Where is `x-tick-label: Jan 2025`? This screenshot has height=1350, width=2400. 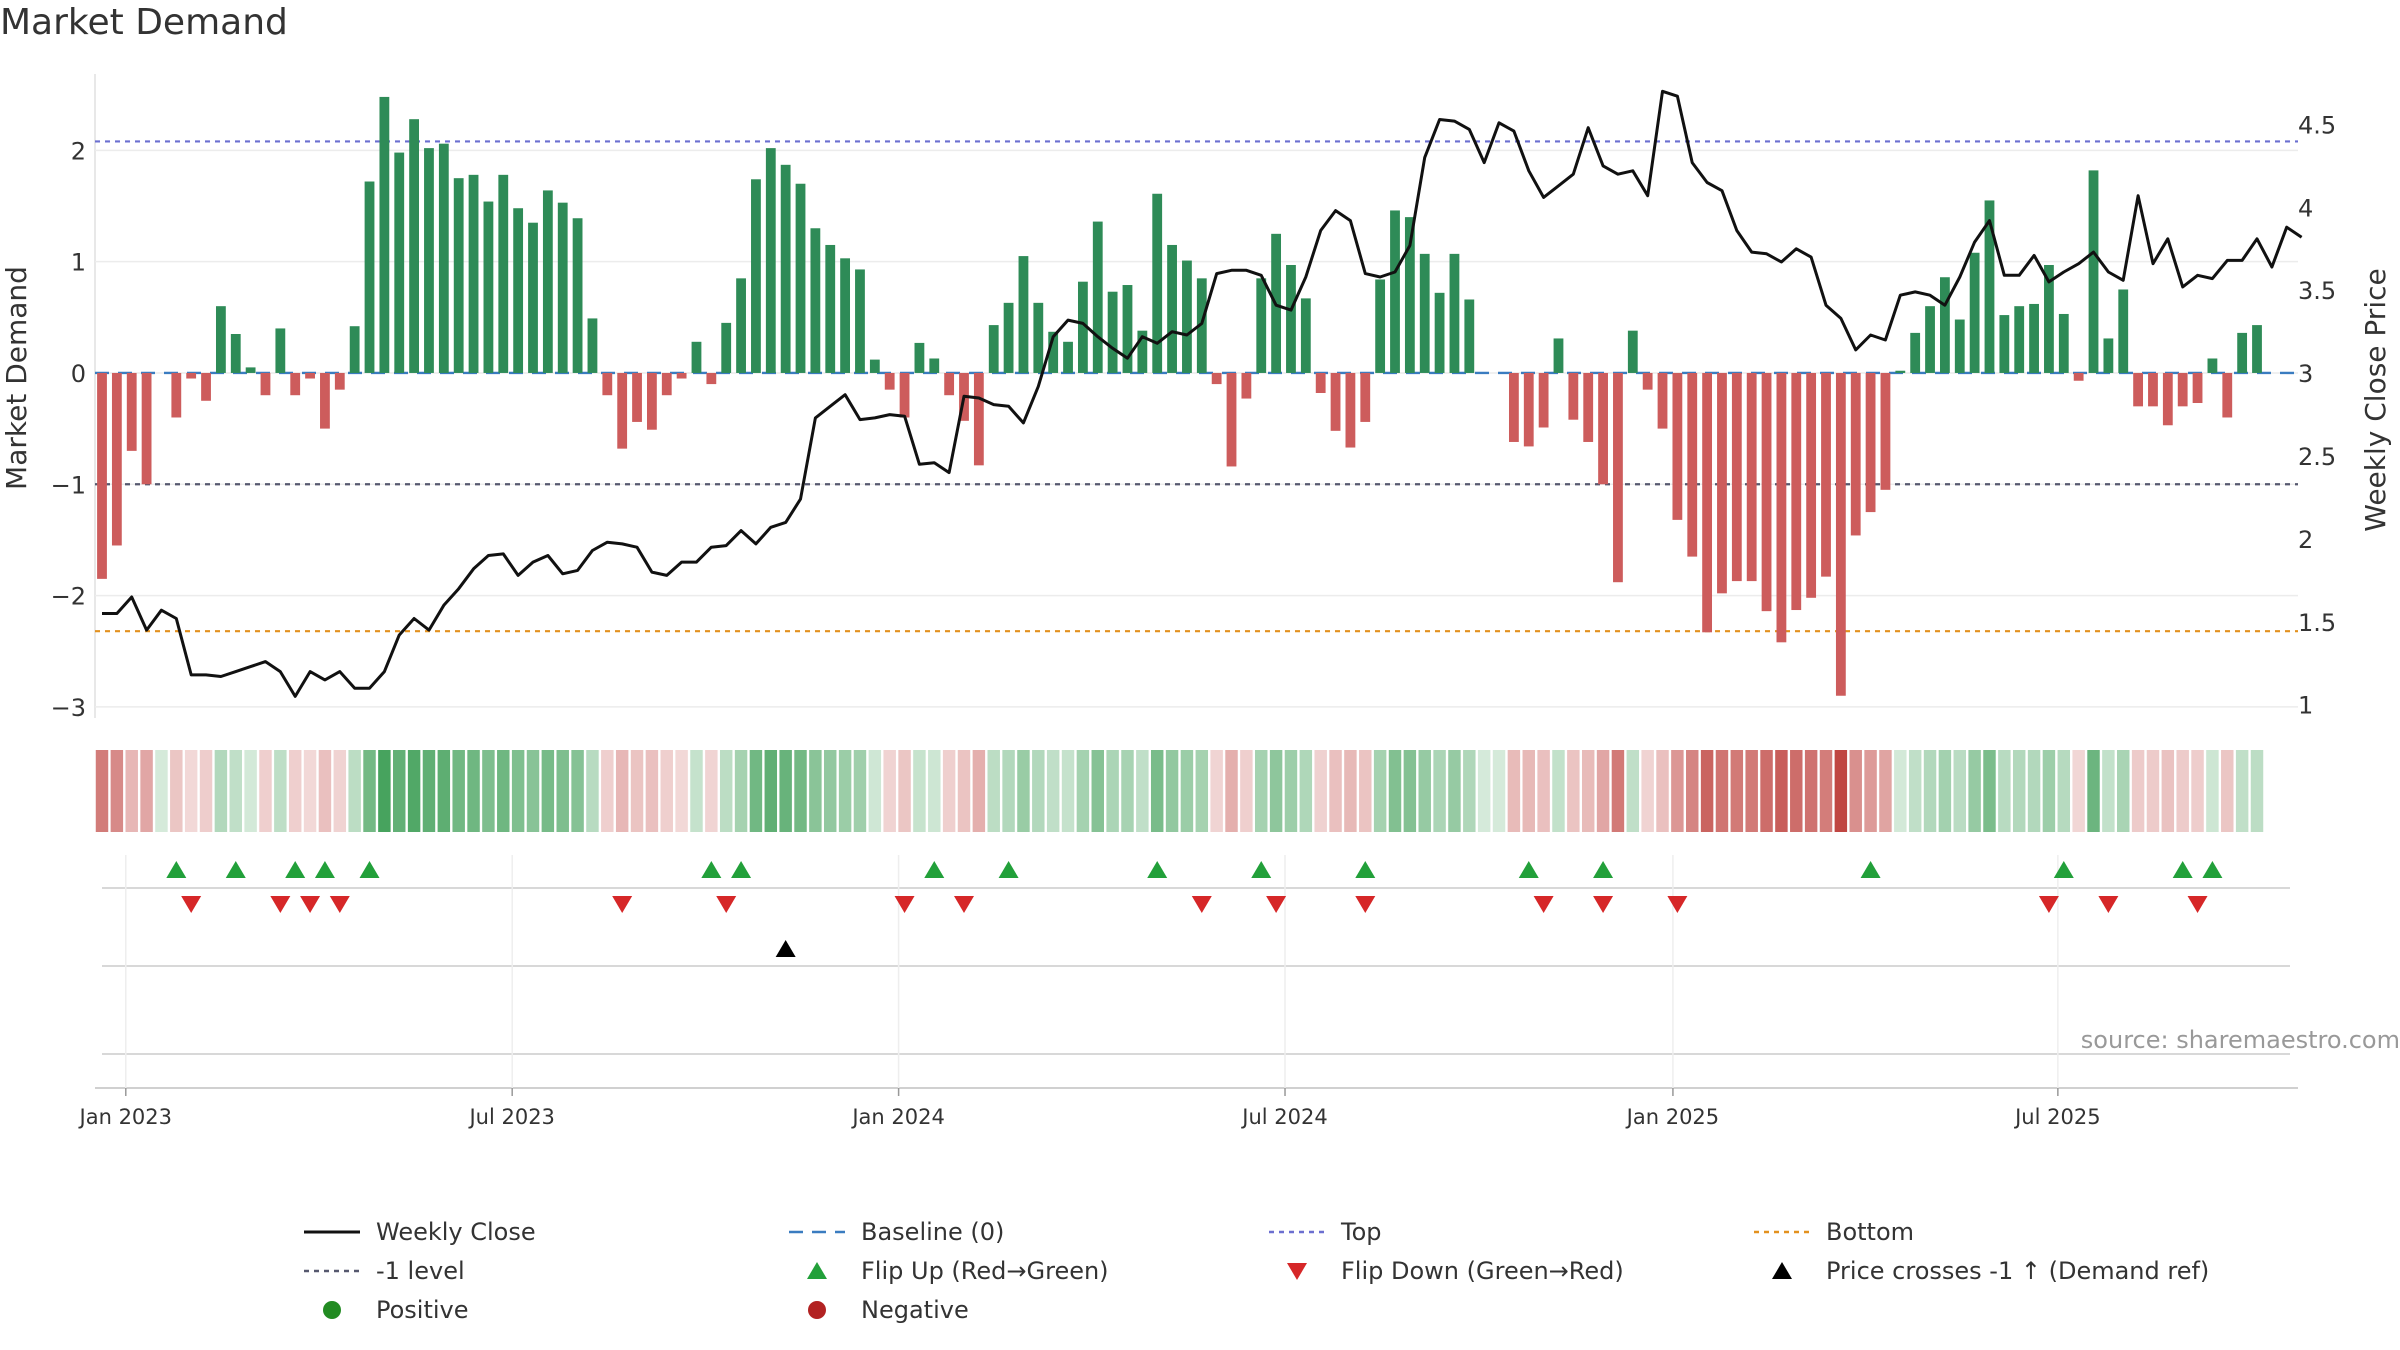 x-tick-label: Jan 2025 is located at coordinates (1672, 1117).